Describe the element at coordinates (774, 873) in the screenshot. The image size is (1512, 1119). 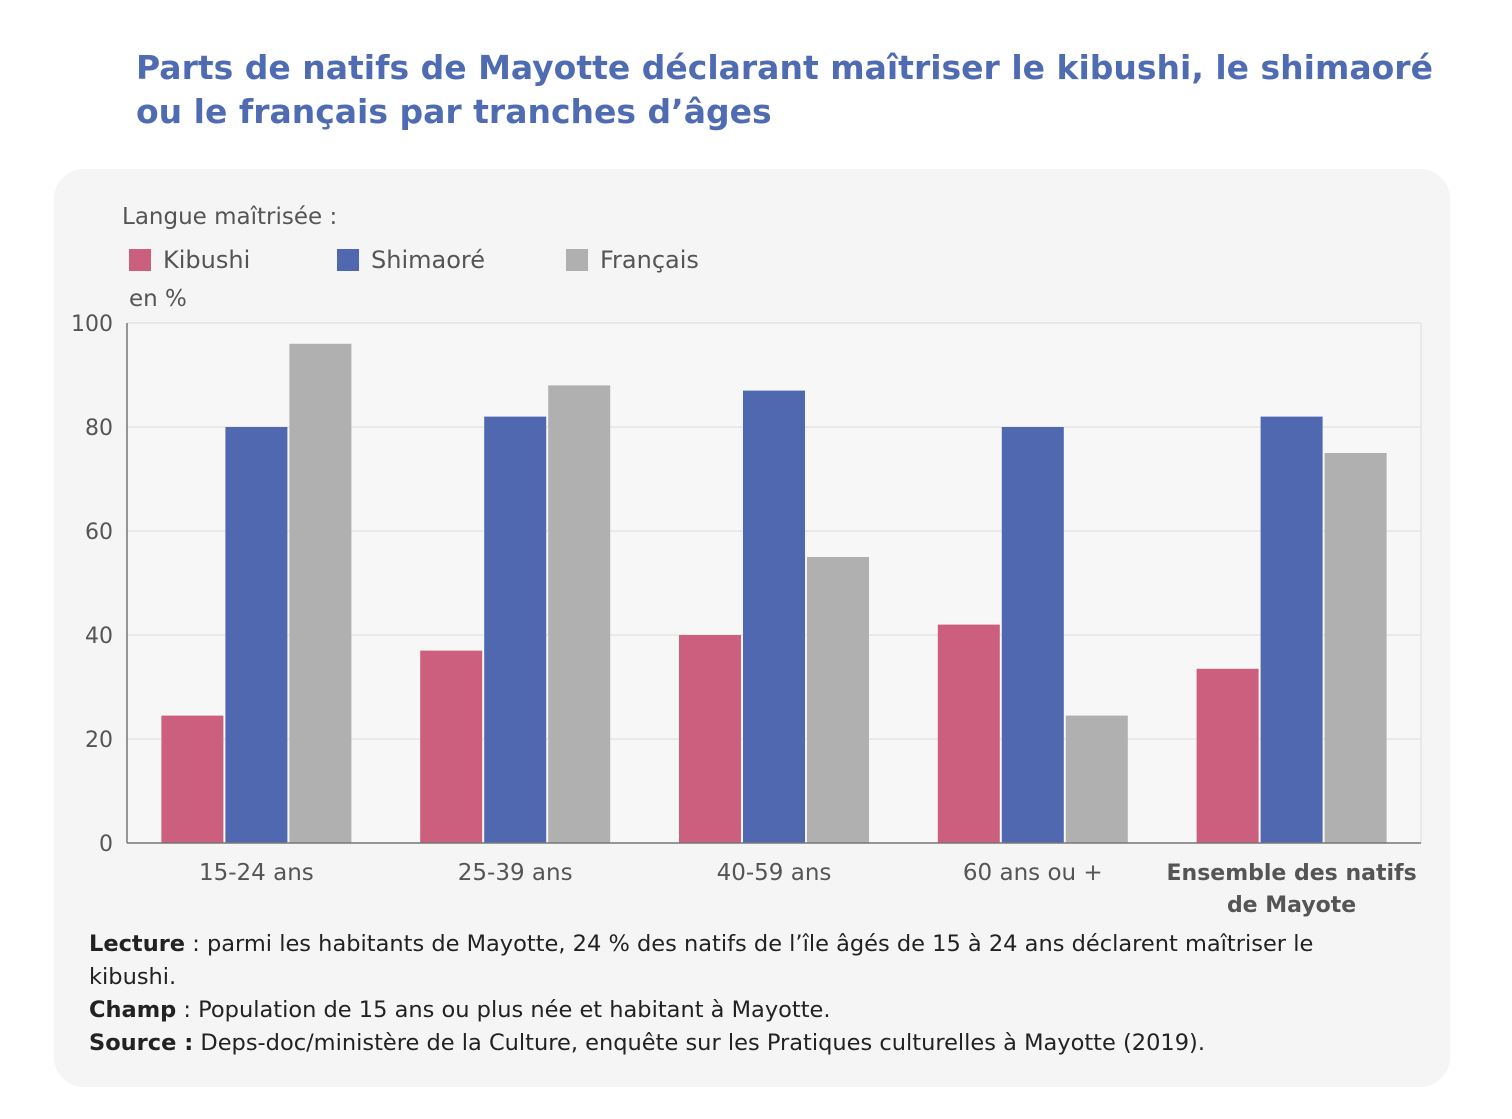
I see `x-tick-label: 40-59 ans` at that location.